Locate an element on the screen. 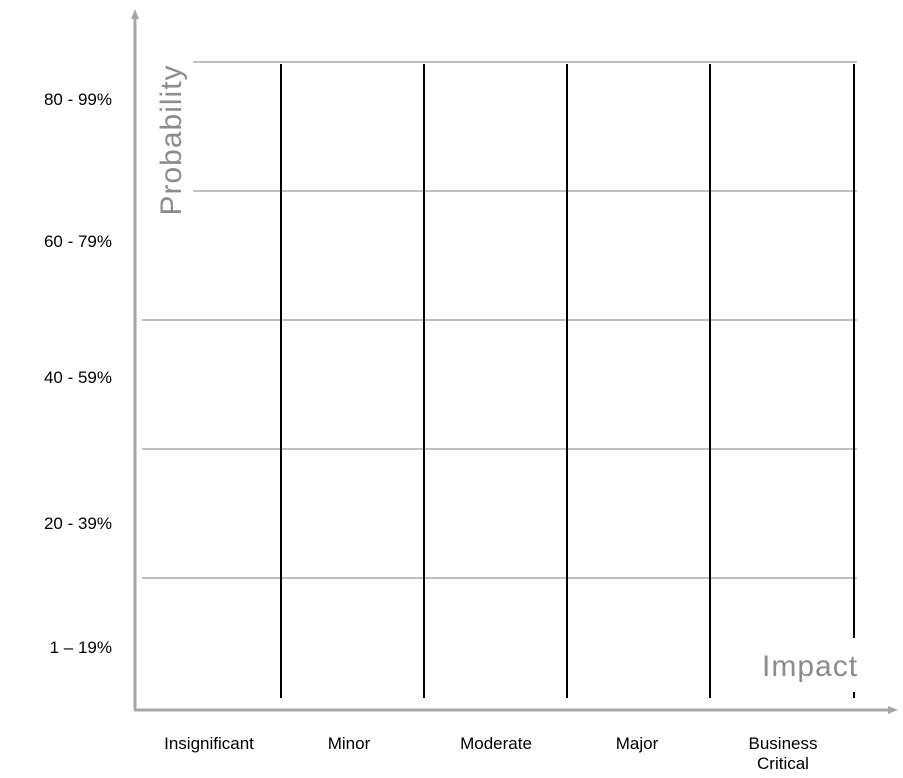 The height and width of the screenshot is (778, 903). row-label: 60 - 79% is located at coordinates (77, 241).